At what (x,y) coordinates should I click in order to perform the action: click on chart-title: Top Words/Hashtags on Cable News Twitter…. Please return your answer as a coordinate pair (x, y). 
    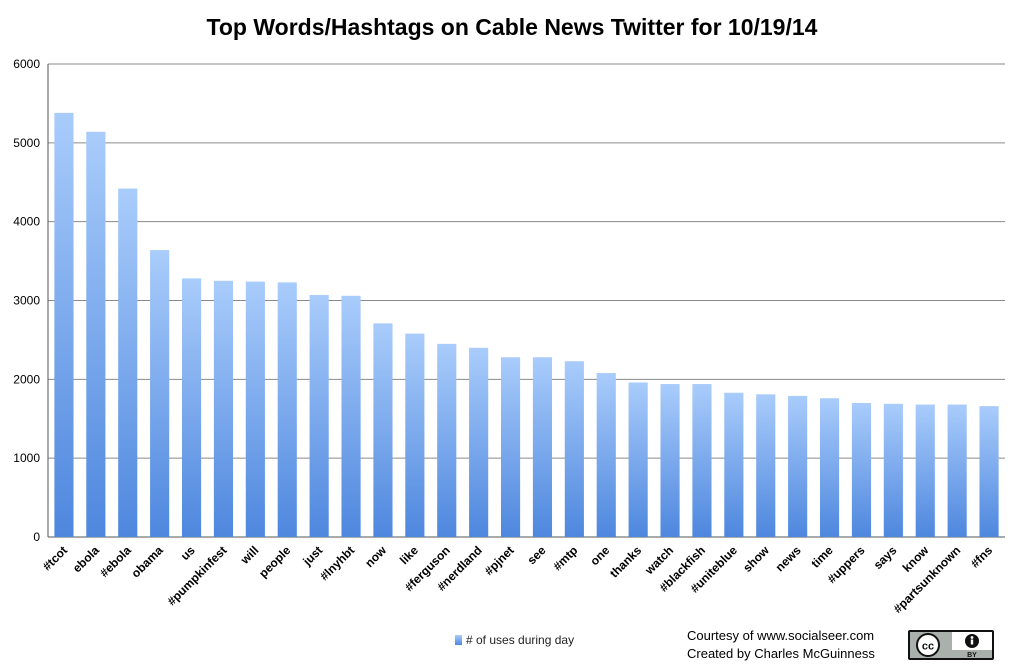
    Looking at the image, I should click on (512, 27).